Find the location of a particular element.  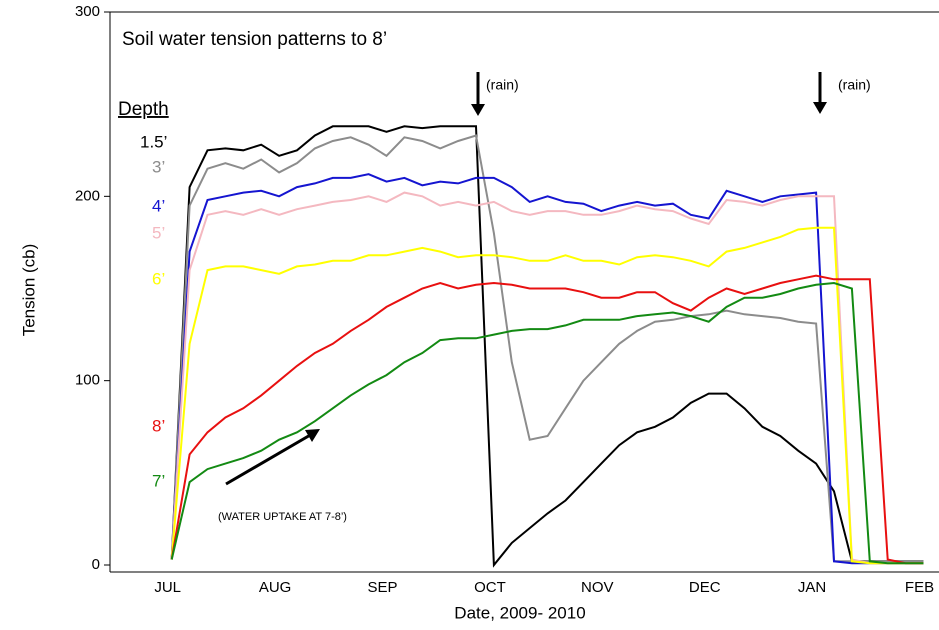

y-tick-label: 300 is located at coordinates (87, 11).